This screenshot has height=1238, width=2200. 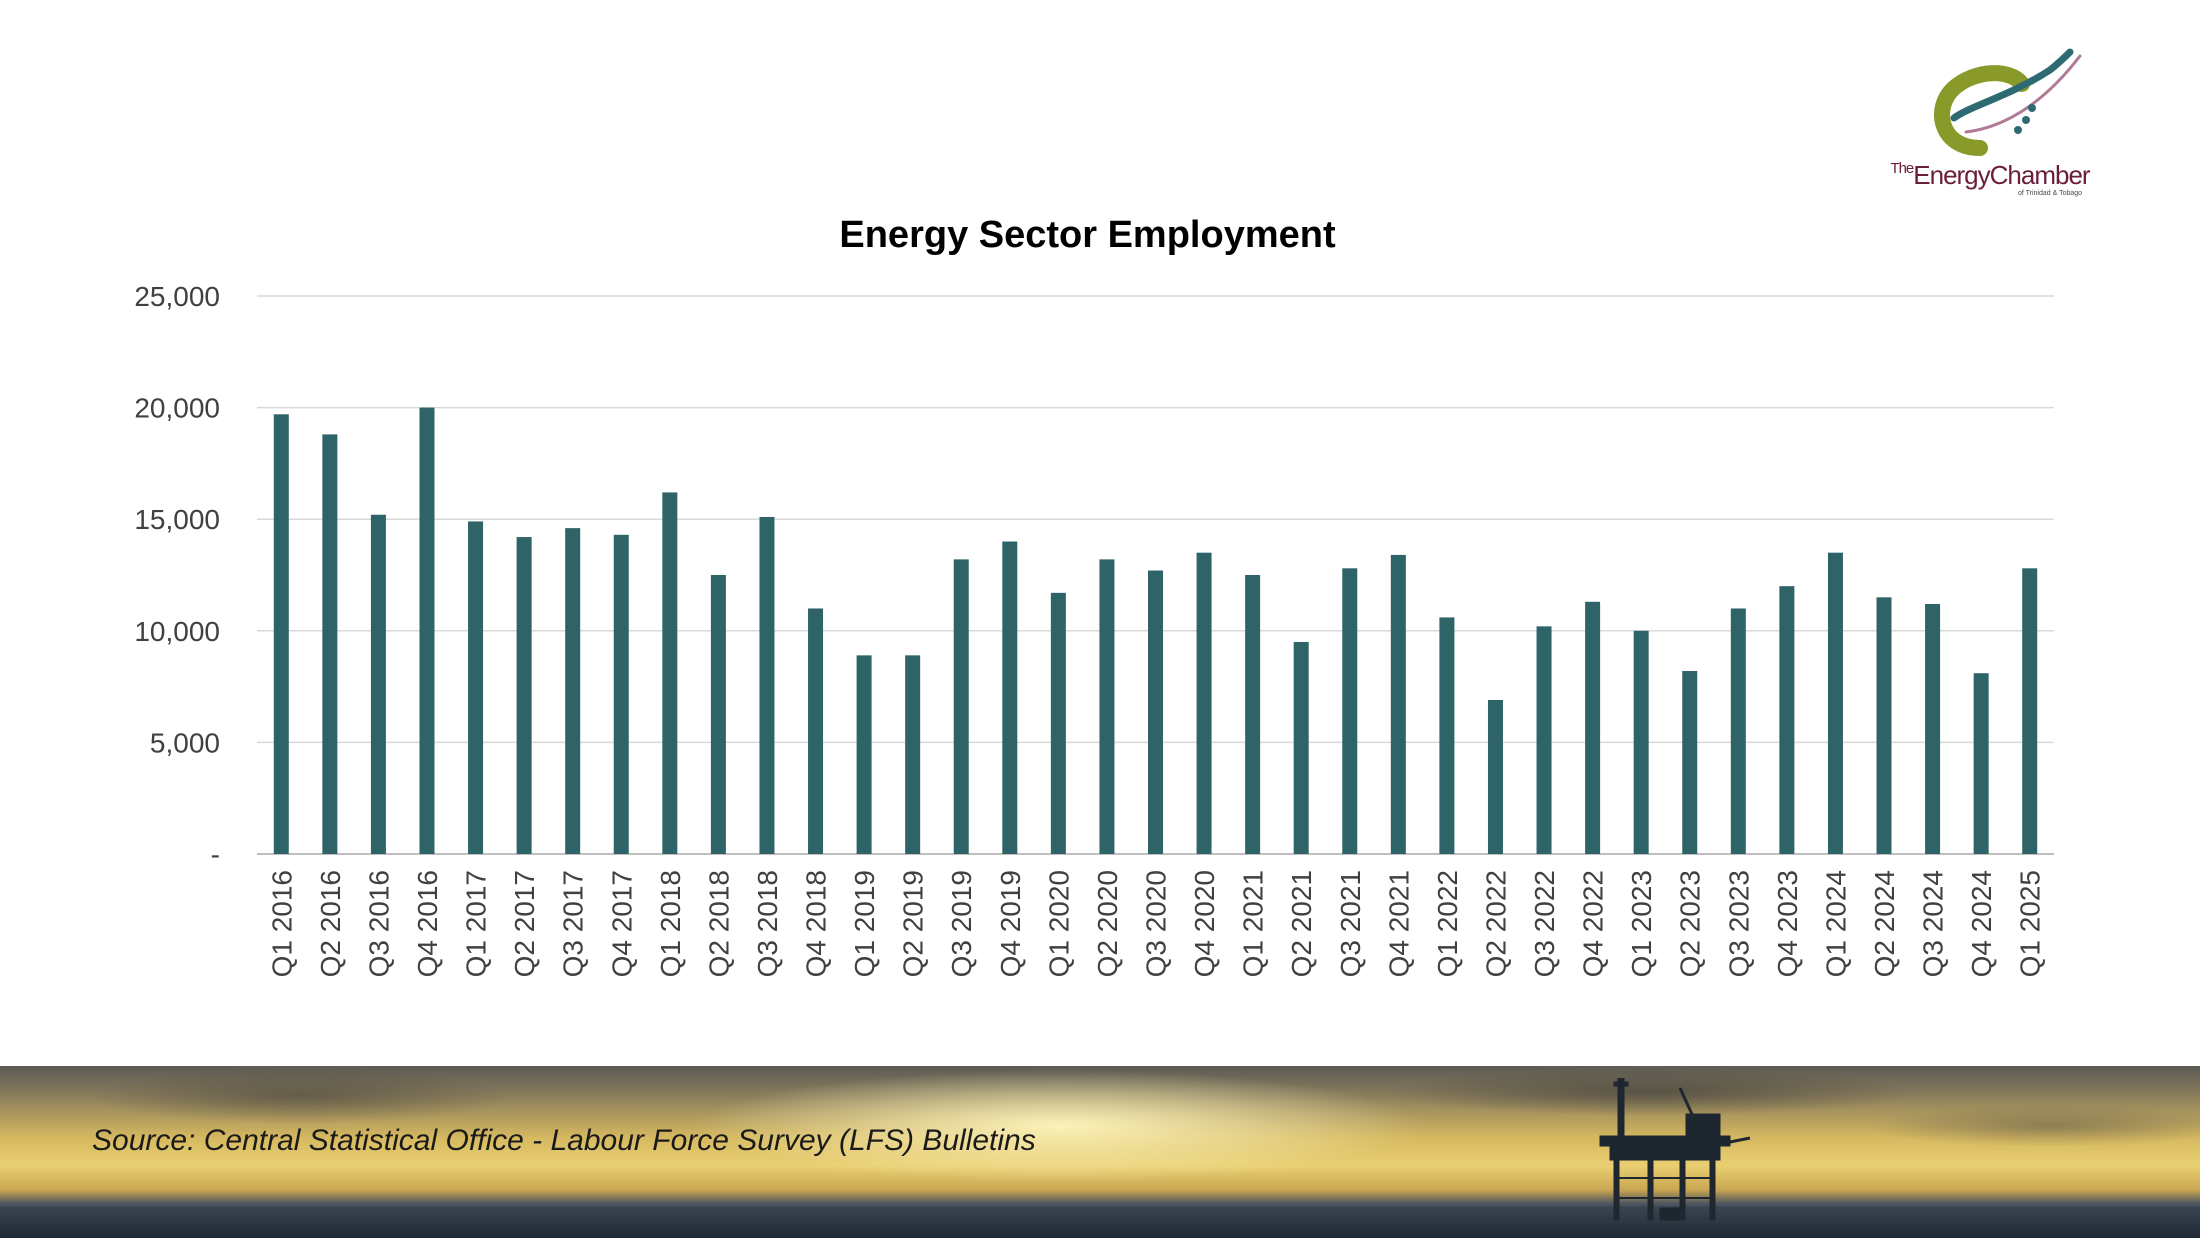 I want to click on x-tick-label: Q2 2023, so click(x=1690, y=923).